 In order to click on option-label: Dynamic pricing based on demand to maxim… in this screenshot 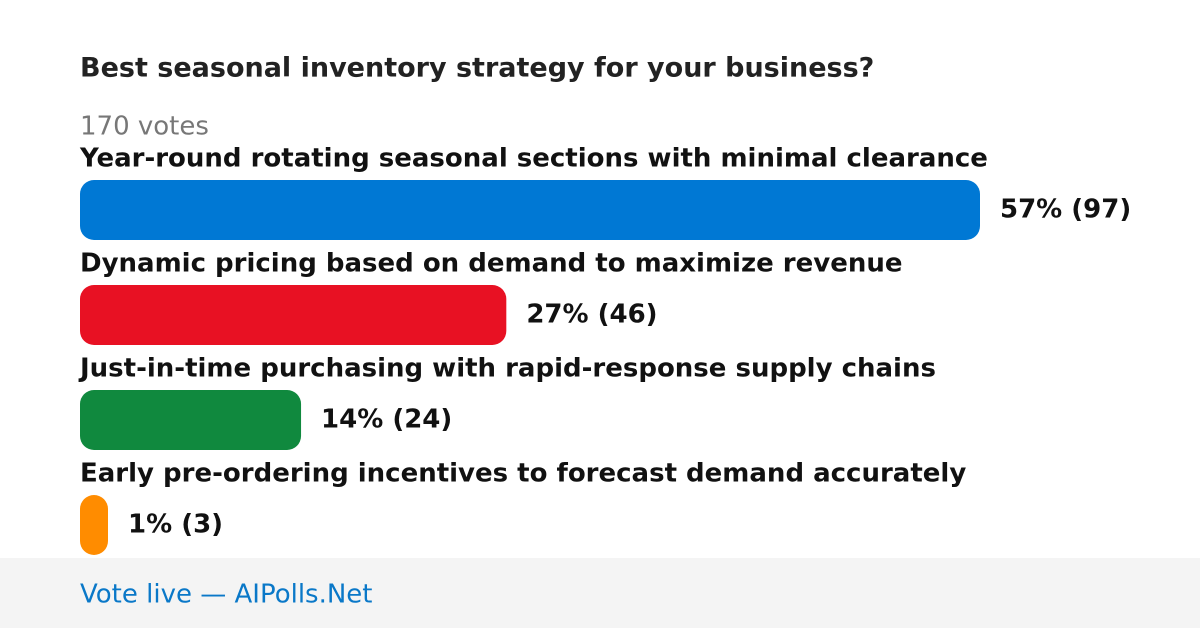, I will do `click(491, 264)`.